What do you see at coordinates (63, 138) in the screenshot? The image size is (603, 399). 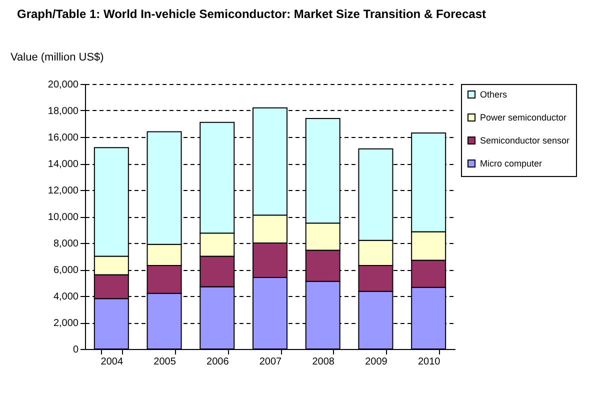 I see `y-tick-label: 16,000` at bounding box center [63, 138].